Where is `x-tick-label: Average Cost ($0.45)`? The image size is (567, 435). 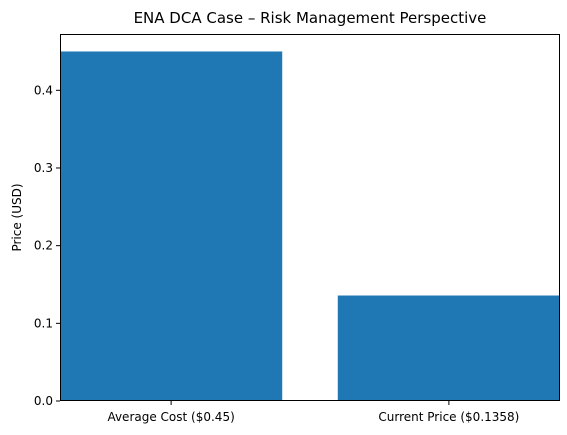
x-tick-label: Average Cost ($0.45) is located at coordinates (170, 417).